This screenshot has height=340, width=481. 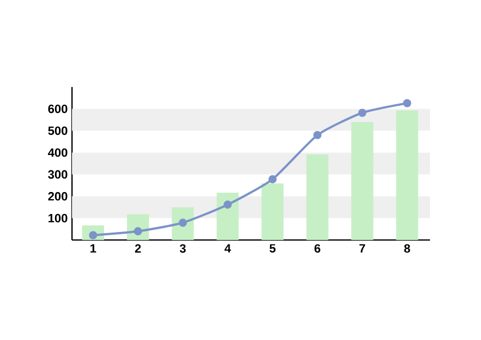 What do you see at coordinates (273, 248) in the screenshot?
I see `x-tick-label: 5` at bounding box center [273, 248].